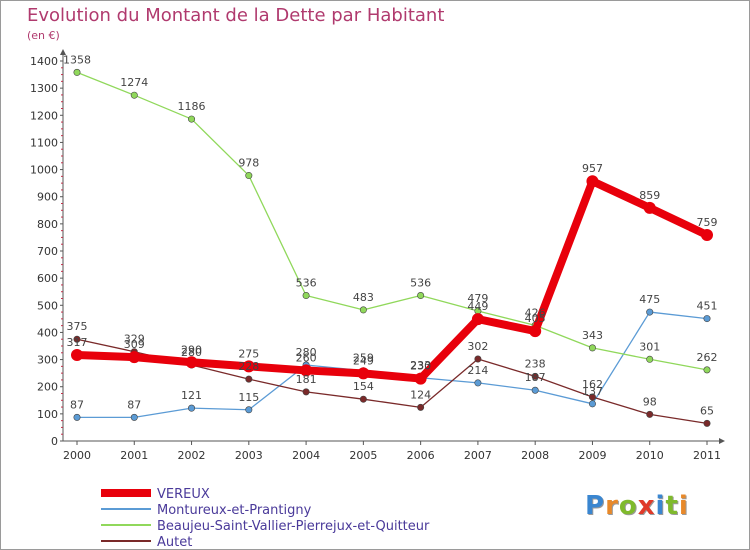 Image resolution: width=750 pixels, height=550 pixels. Describe the element at coordinates (44, 142) in the screenshot. I see `y-tick-label: 1100` at that location.